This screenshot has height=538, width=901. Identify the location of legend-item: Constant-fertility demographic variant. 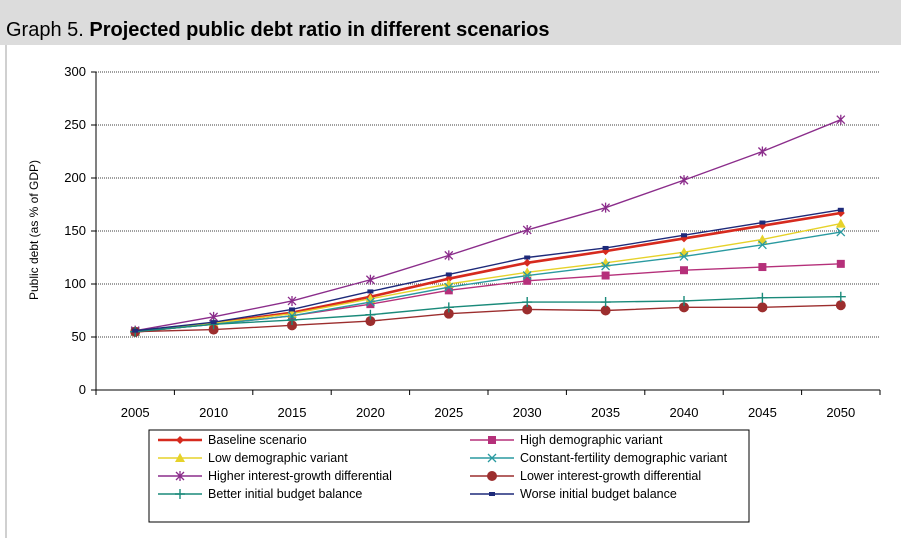
(599, 458).